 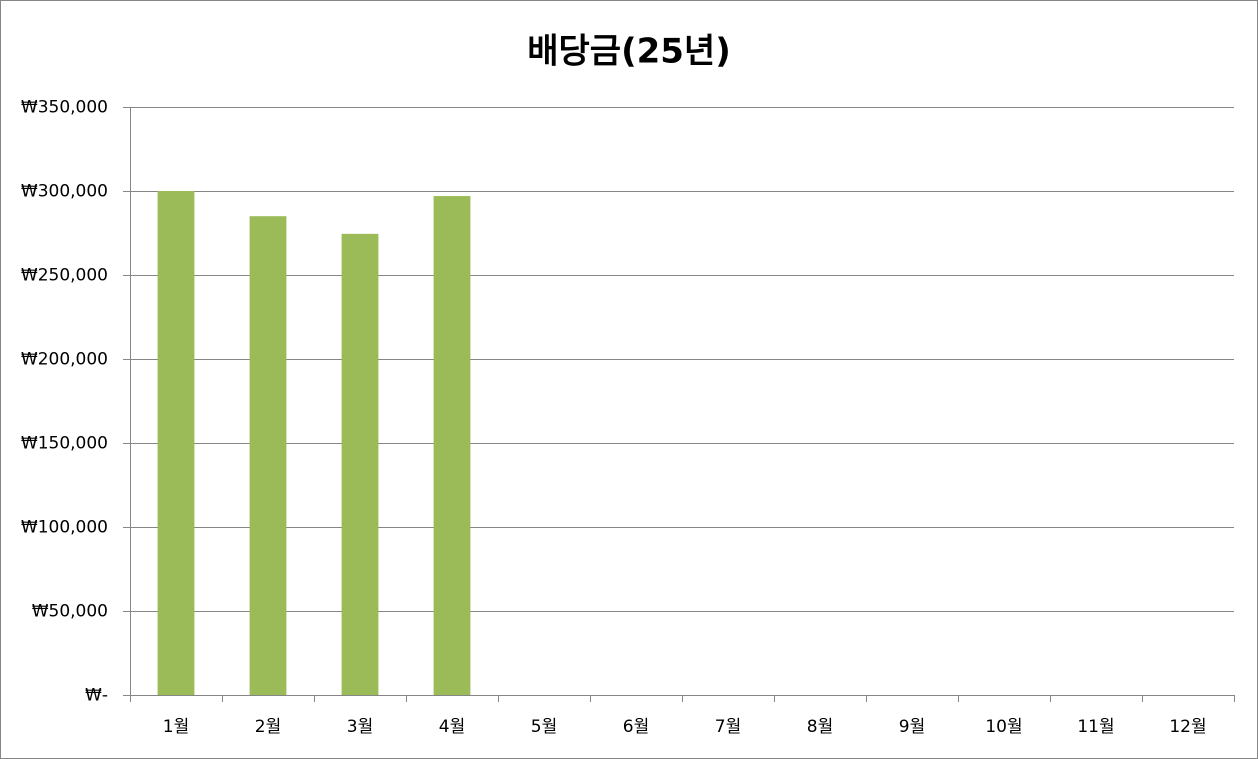 I want to click on x-tick-label: 7월, so click(x=728, y=727).